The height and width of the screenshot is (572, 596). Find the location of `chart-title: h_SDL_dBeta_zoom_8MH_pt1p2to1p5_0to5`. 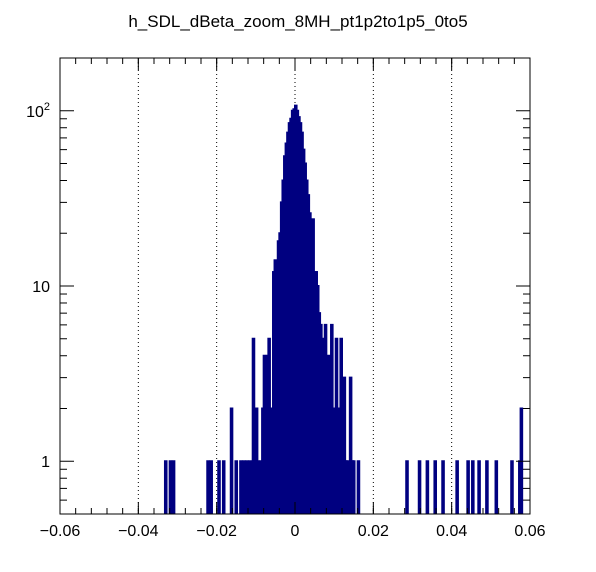

chart-title: h_SDL_dBeta_zoom_8MH_pt1p2to1p5_0to5 is located at coordinates (297, 21).